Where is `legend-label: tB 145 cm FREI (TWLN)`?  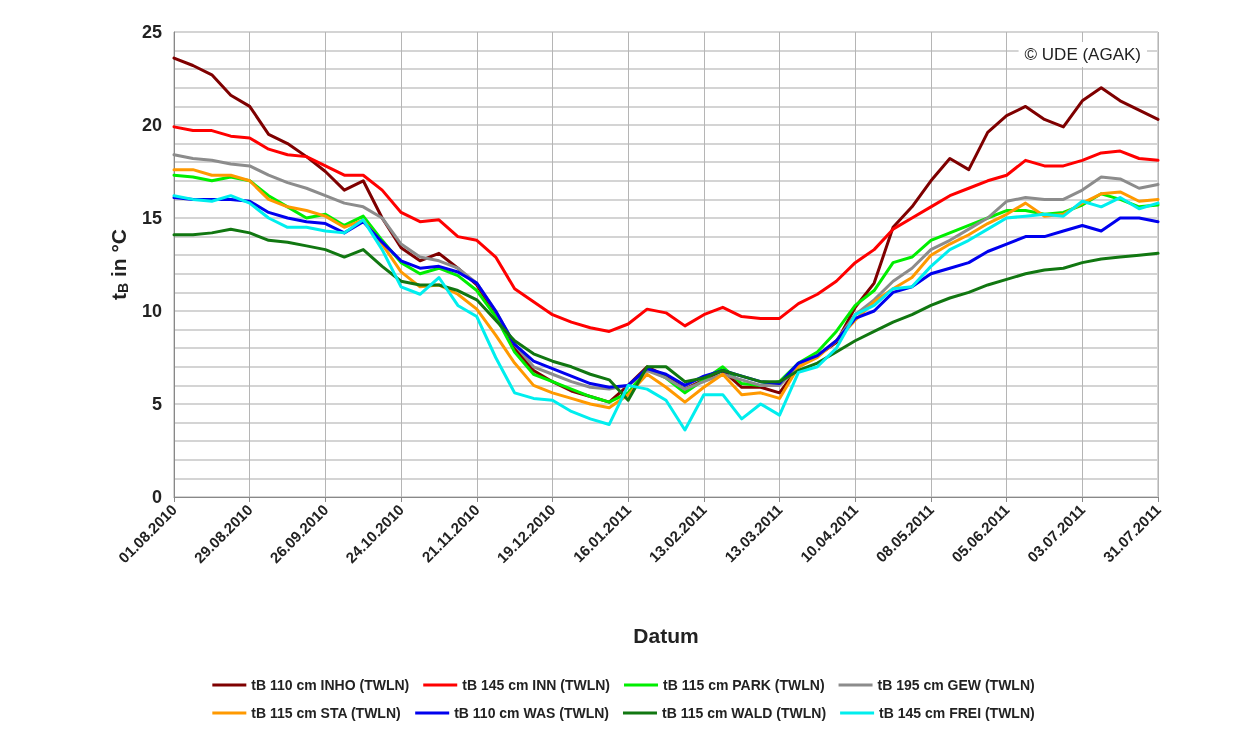 legend-label: tB 145 cm FREI (TWLN) is located at coordinates (957, 713).